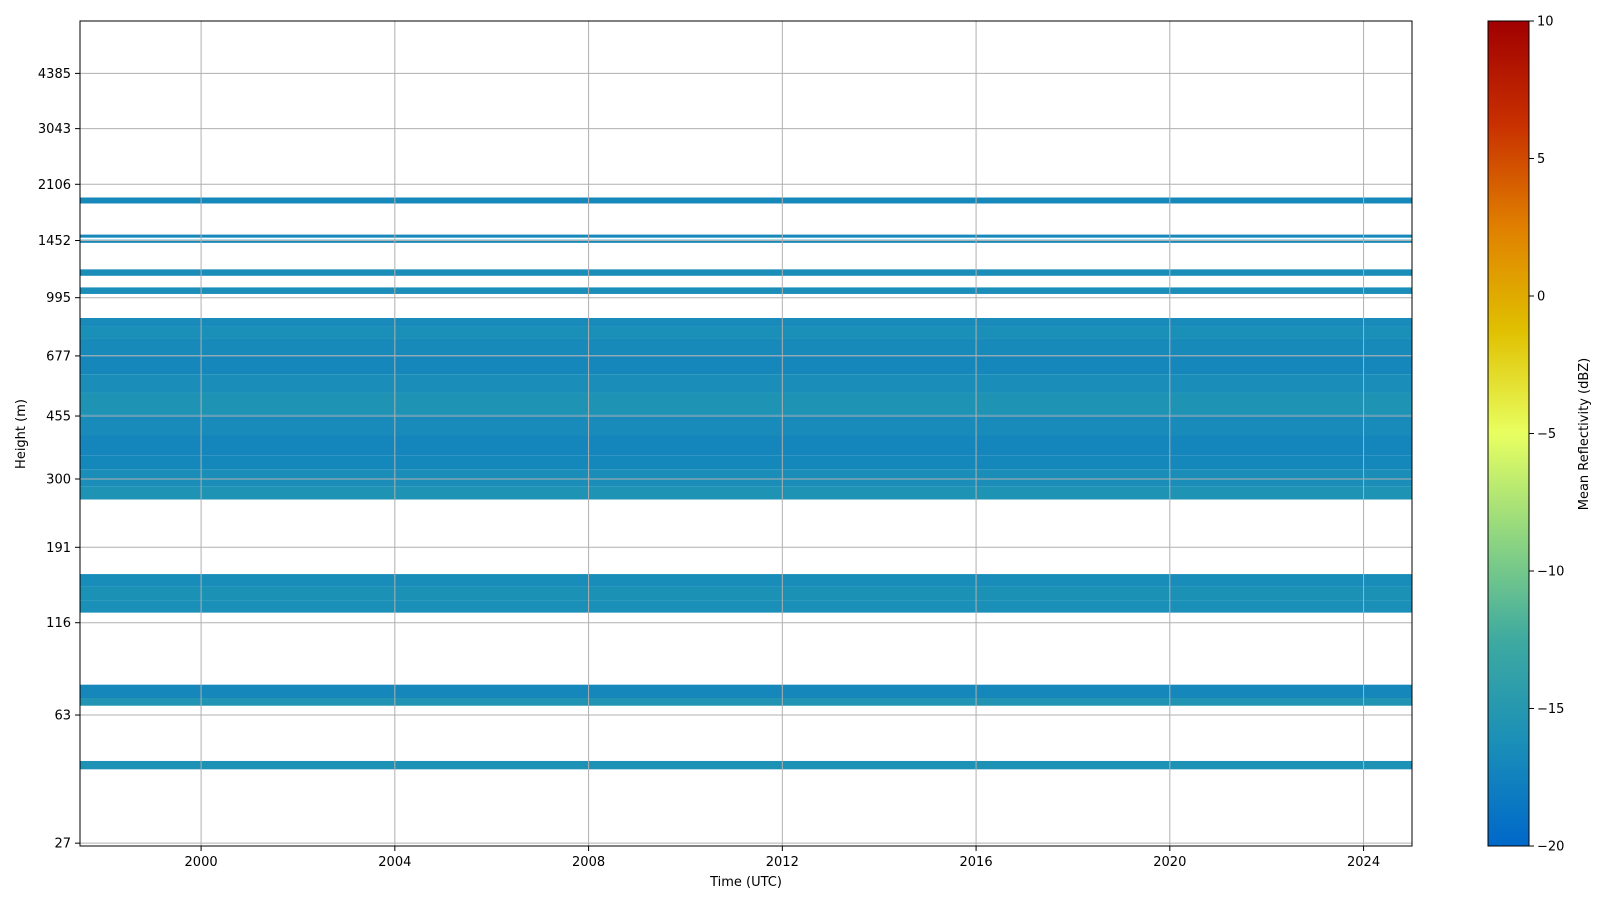 The image size is (1600, 900). What do you see at coordinates (54, 129) in the screenshot?
I see `y-tick-label: 3043` at bounding box center [54, 129].